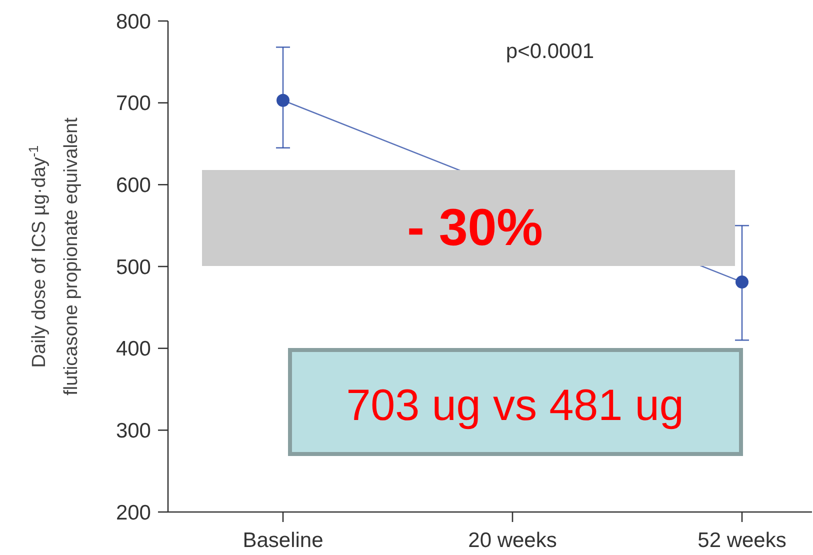 This screenshot has height=555, width=813. What do you see at coordinates (133, 22) in the screenshot?
I see `y-tick-label: 800` at bounding box center [133, 22].